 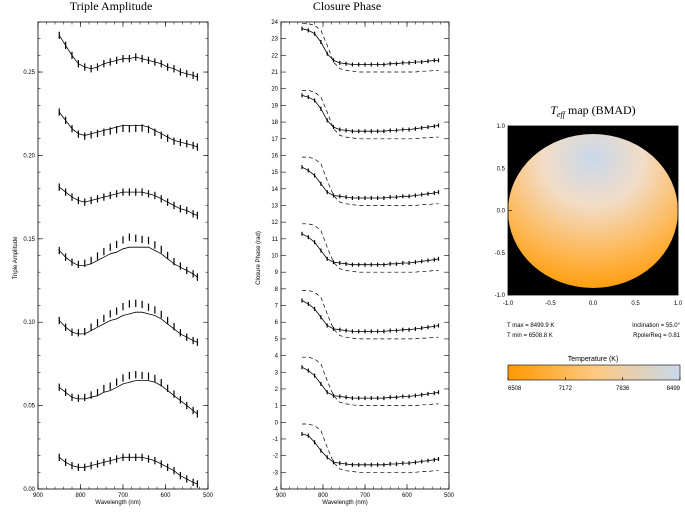 What do you see at coordinates (29, 73) in the screenshot?
I see `triple-ytick-label: 0.25` at bounding box center [29, 73].